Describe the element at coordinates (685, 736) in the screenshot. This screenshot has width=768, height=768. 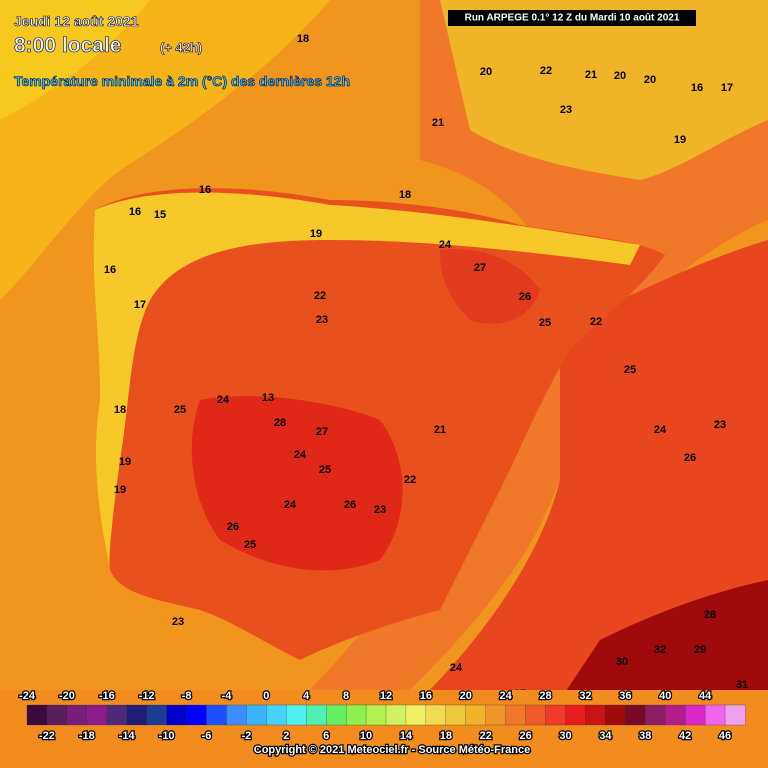
I see `scale-label-bottom: 42` at that location.